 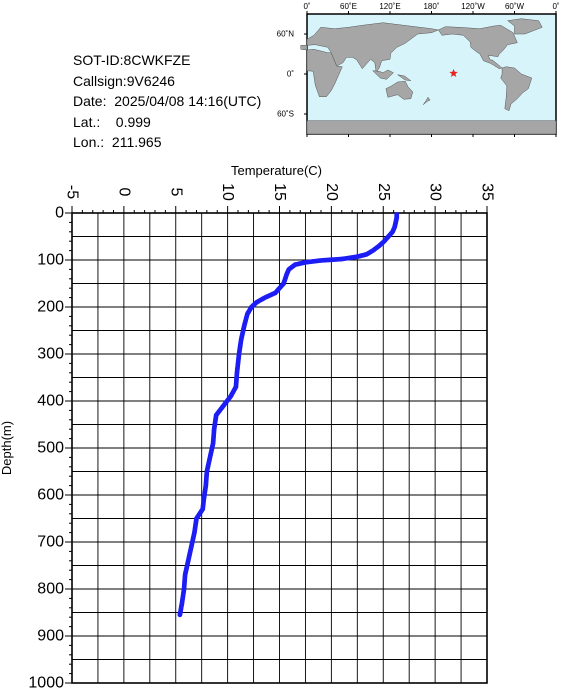 I want to click on y-tick-label: 600, so click(x=50, y=495).